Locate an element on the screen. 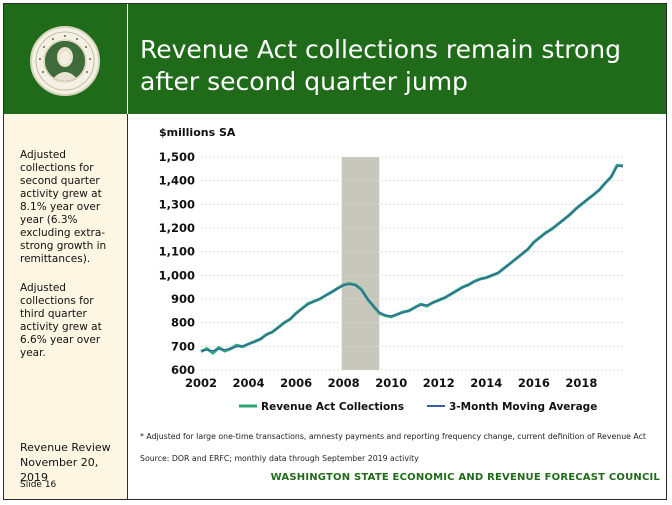 The height and width of the screenshot is (505, 672). washington-portrait-icon is located at coordinates (65, 61).